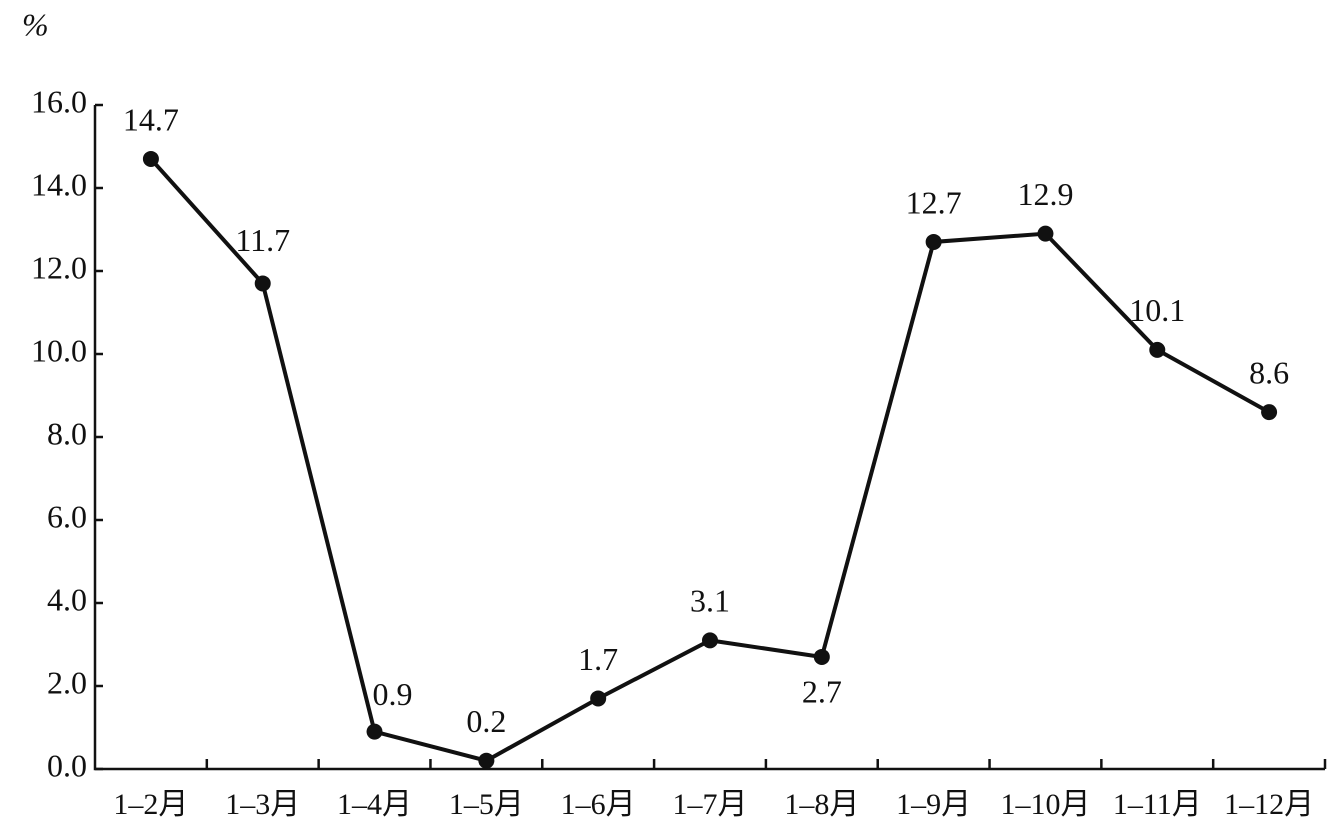 This screenshot has width=1339, height=837. I want to click on y-tick-label: 16.0, so click(59, 101).